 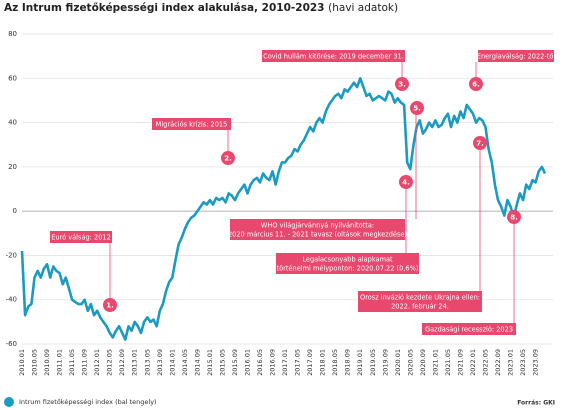 I want to click on annotation-number: 3., so click(x=402, y=85).